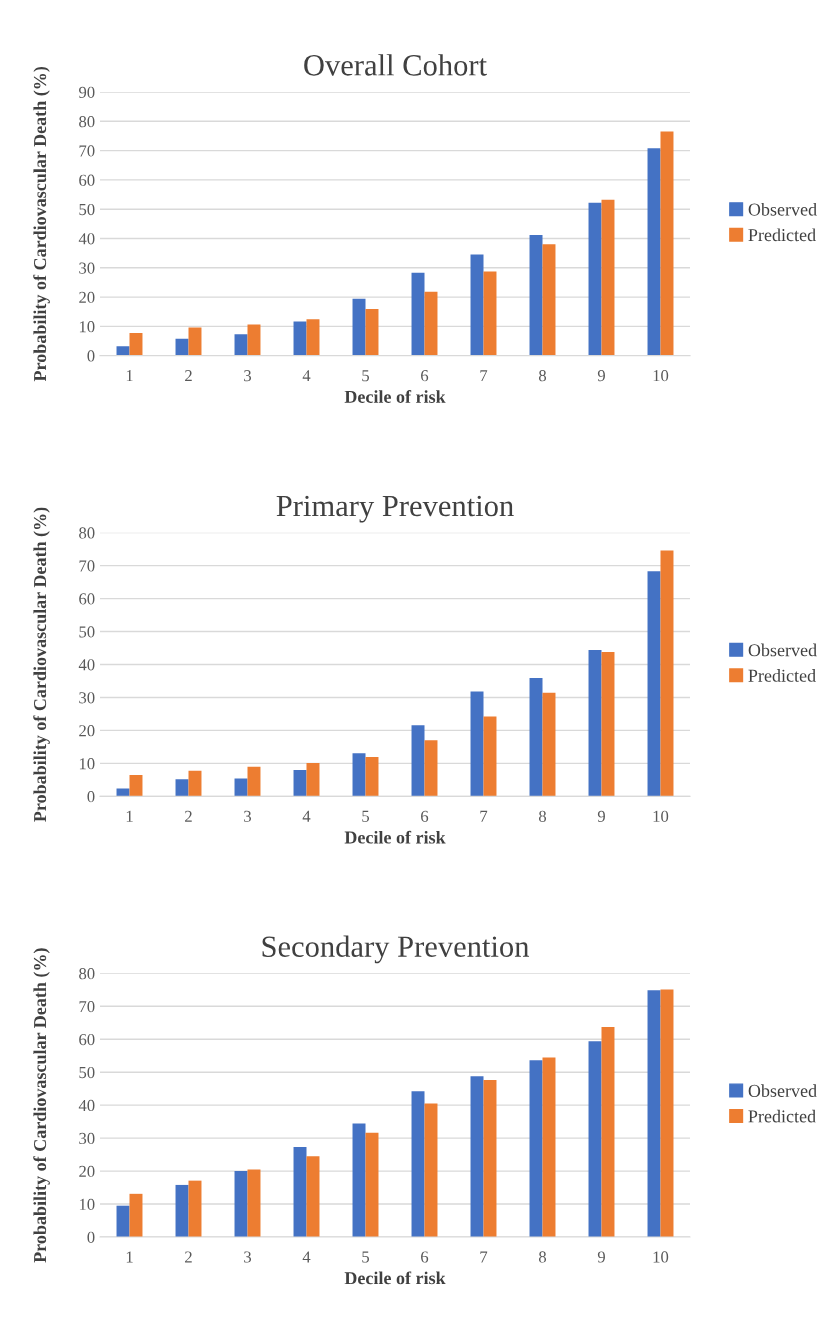  I want to click on y-tick-label: 90, so click(87, 92).